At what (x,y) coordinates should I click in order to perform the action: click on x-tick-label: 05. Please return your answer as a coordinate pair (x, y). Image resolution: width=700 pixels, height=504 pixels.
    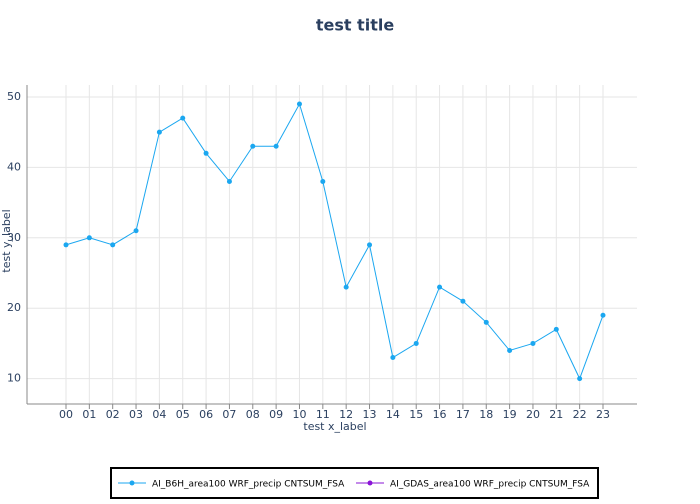
    Looking at the image, I should click on (183, 414).